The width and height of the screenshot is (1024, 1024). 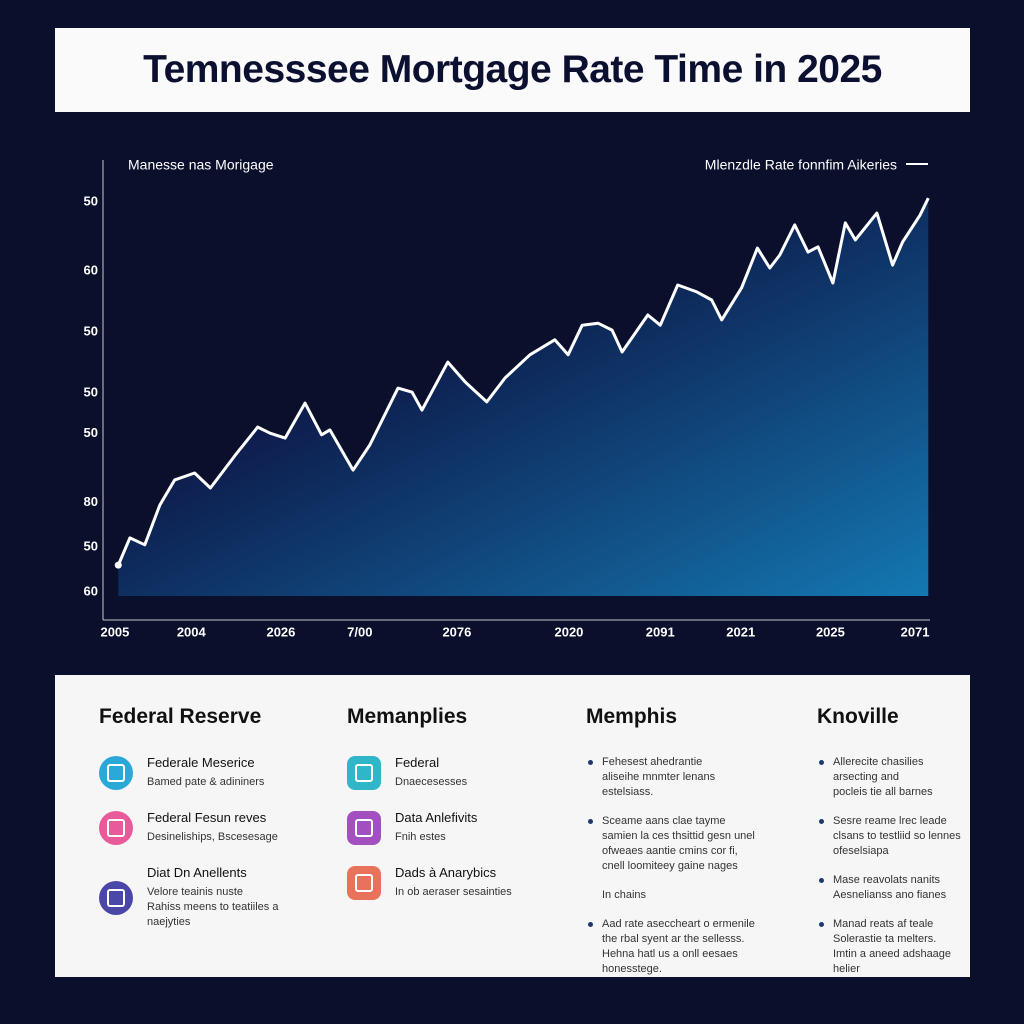 What do you see at coordinates (436, 827) in the screenshot?
I see `item-text: Data Anlefivits Fnih estes` at bounding box center [436, 827].